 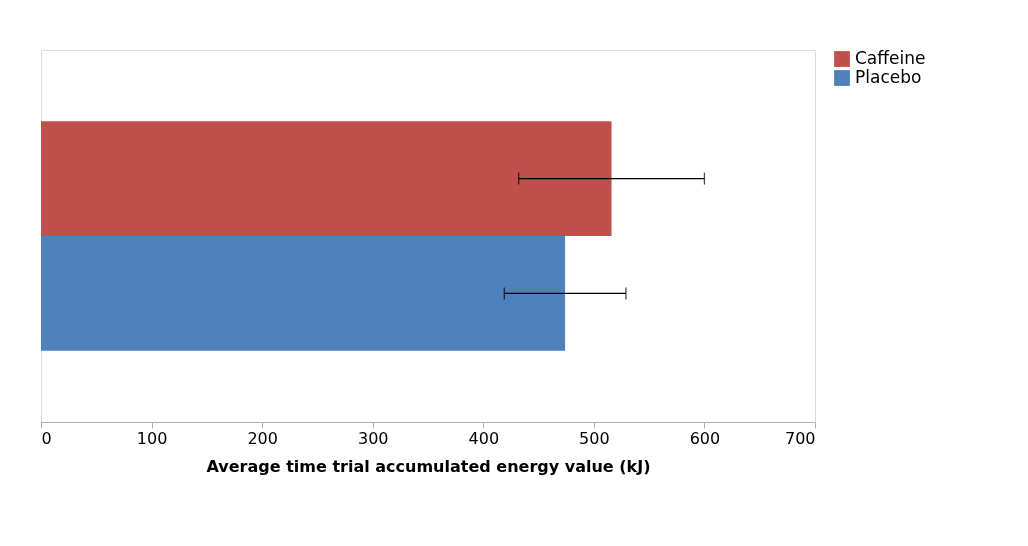 What do you see at coordinates (888, 77) in the screenshot?
I see `legend-label: Placebo` at bounding box center [888, 77].